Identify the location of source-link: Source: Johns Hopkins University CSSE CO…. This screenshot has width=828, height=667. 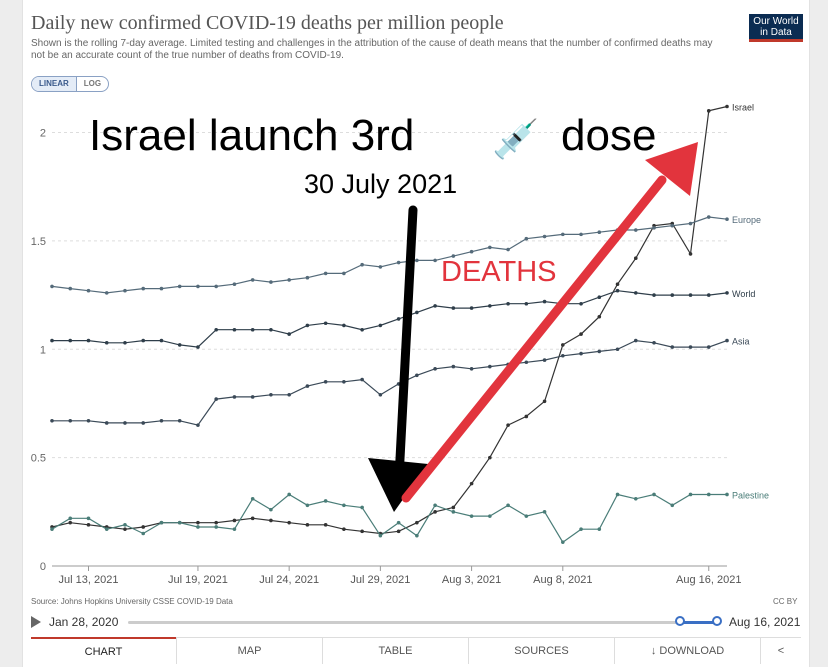
(132, 601).